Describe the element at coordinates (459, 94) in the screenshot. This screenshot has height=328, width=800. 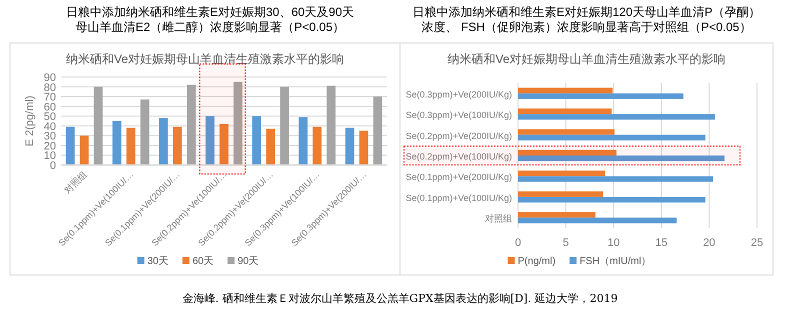
I see `y-tick-label: Se(0.3ppm)+Ve(200IU/Kg)` at that location.